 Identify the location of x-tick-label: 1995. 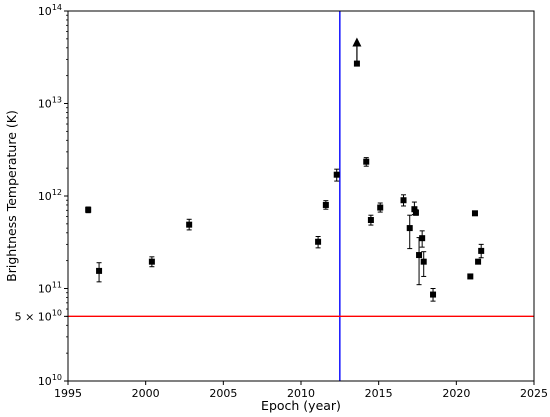
(68, 393).